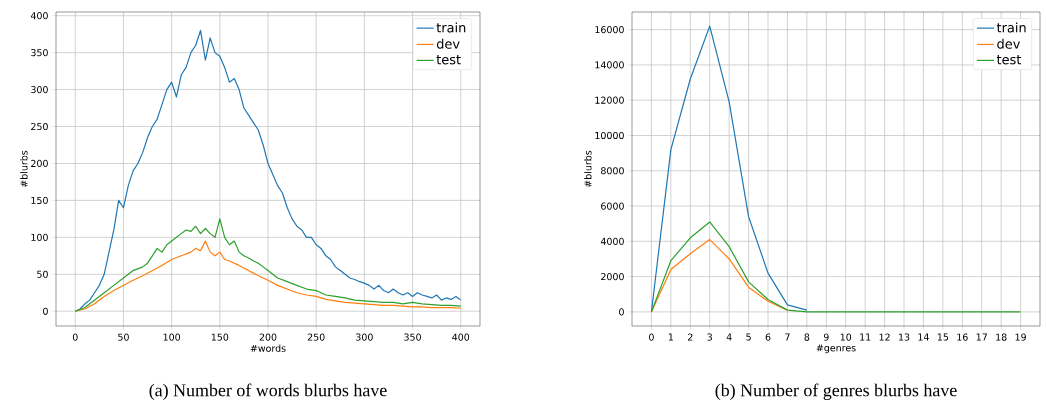 This screenshot has width=1046, height=417. I want to click on x-tick-label: 10, so click(846, 337).